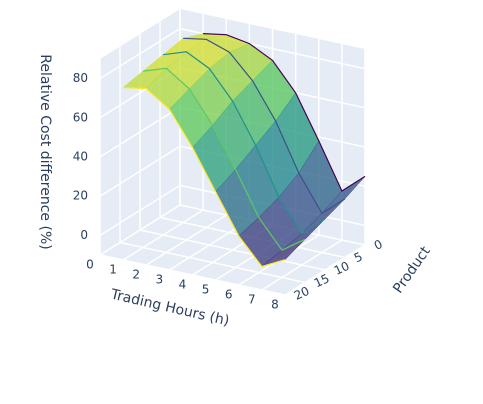 This screenshot has height=404, width=483. Describe the element at coordinates (229, 295) in the screenshot. I see `x-tick-label: 6` at that location.